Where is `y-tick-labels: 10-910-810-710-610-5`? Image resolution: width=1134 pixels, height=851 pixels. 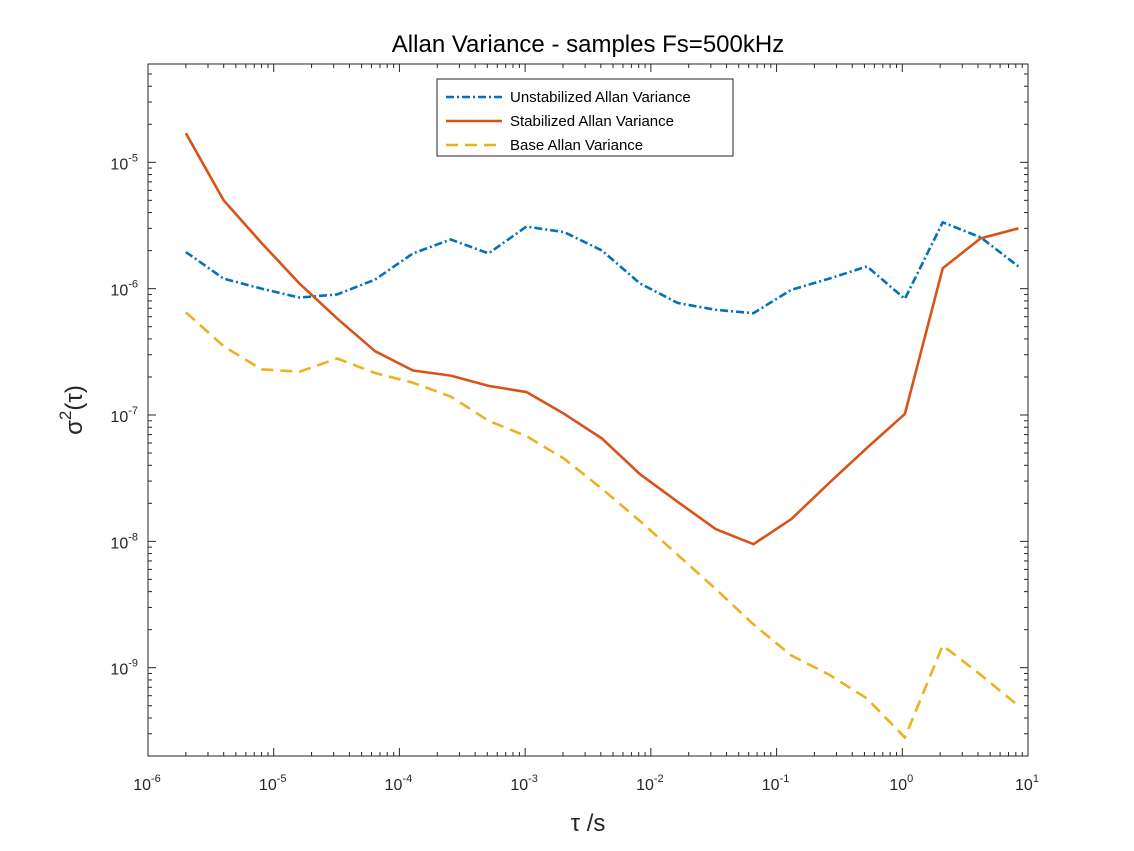
y-tick-labels: 10-910-810-710-610-5 is located at coordinates (124, 415).